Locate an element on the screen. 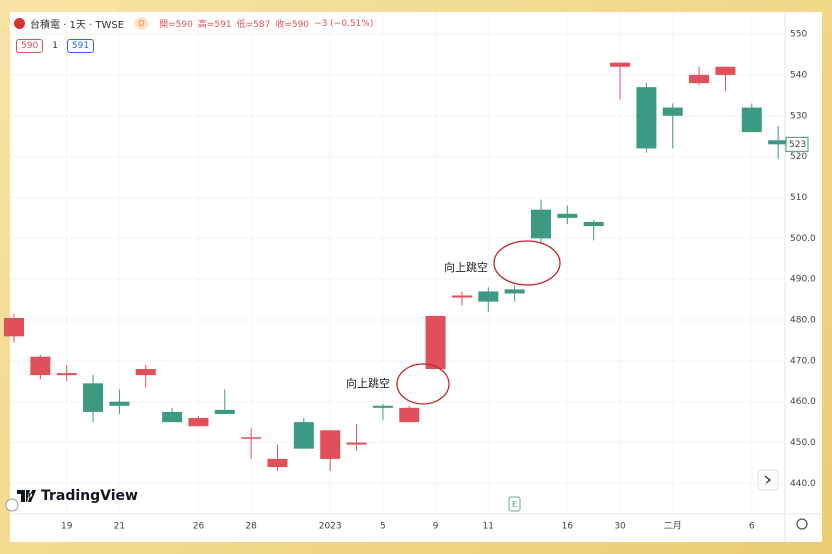 The image size is (832, 554). event-marker-box is located at coordinates (514, 504).